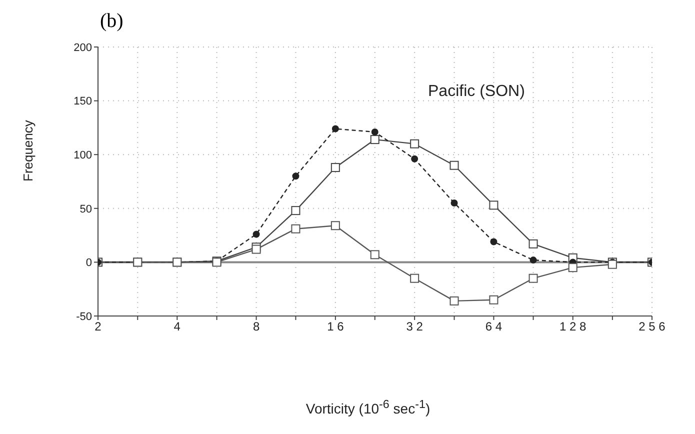 The image size is (695, 434). What do you see at coordinates (335, 327) in the screenshot?
I see `x-tick-label: 1 6` at bounding box center [335, 327].